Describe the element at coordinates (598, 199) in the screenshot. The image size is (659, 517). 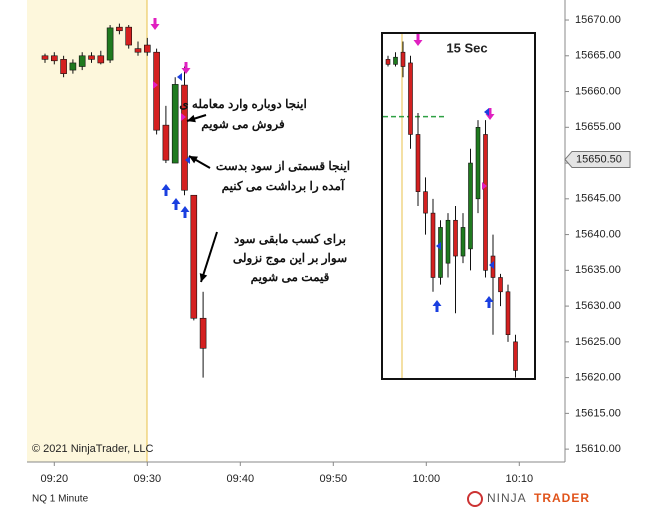
I see `y-tick-label: 15645.00` at that location.